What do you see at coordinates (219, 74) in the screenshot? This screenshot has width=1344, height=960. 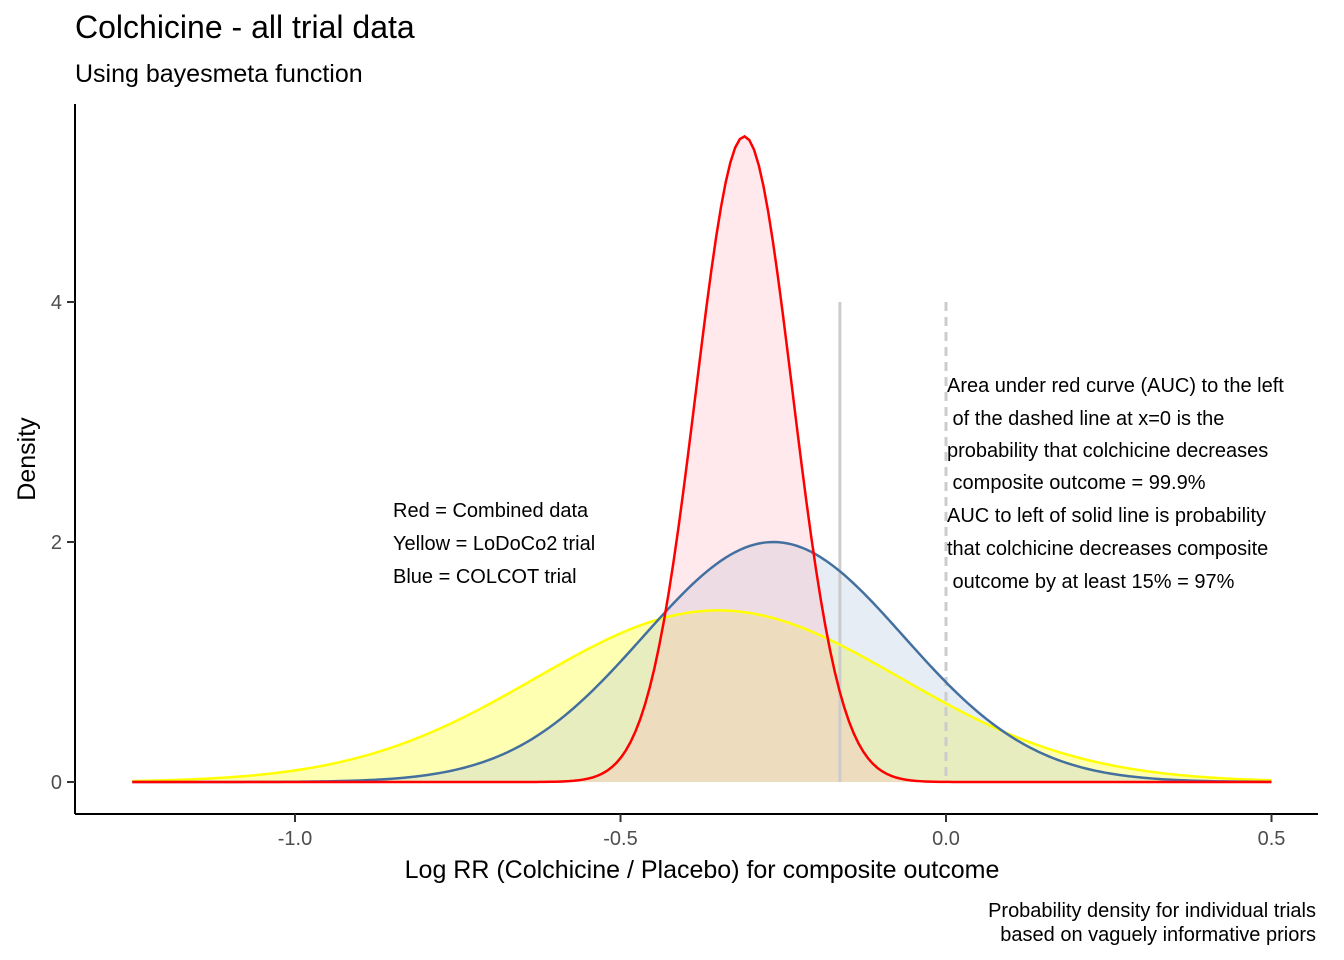 I see `chart-subtitle: Using bayesmeta function` at bounding box center [219, 74].